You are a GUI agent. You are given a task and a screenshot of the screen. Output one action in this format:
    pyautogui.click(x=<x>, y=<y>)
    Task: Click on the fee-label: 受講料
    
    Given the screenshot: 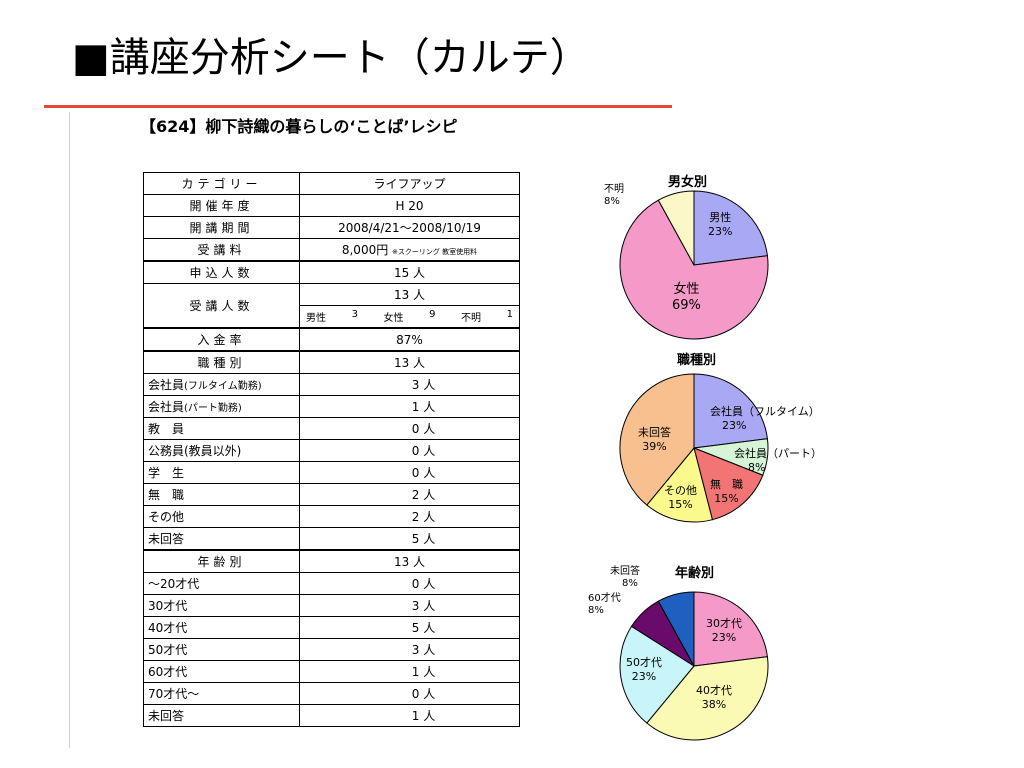 What is the action you would take?
    pyautogui.click(x=221, y=250)
    